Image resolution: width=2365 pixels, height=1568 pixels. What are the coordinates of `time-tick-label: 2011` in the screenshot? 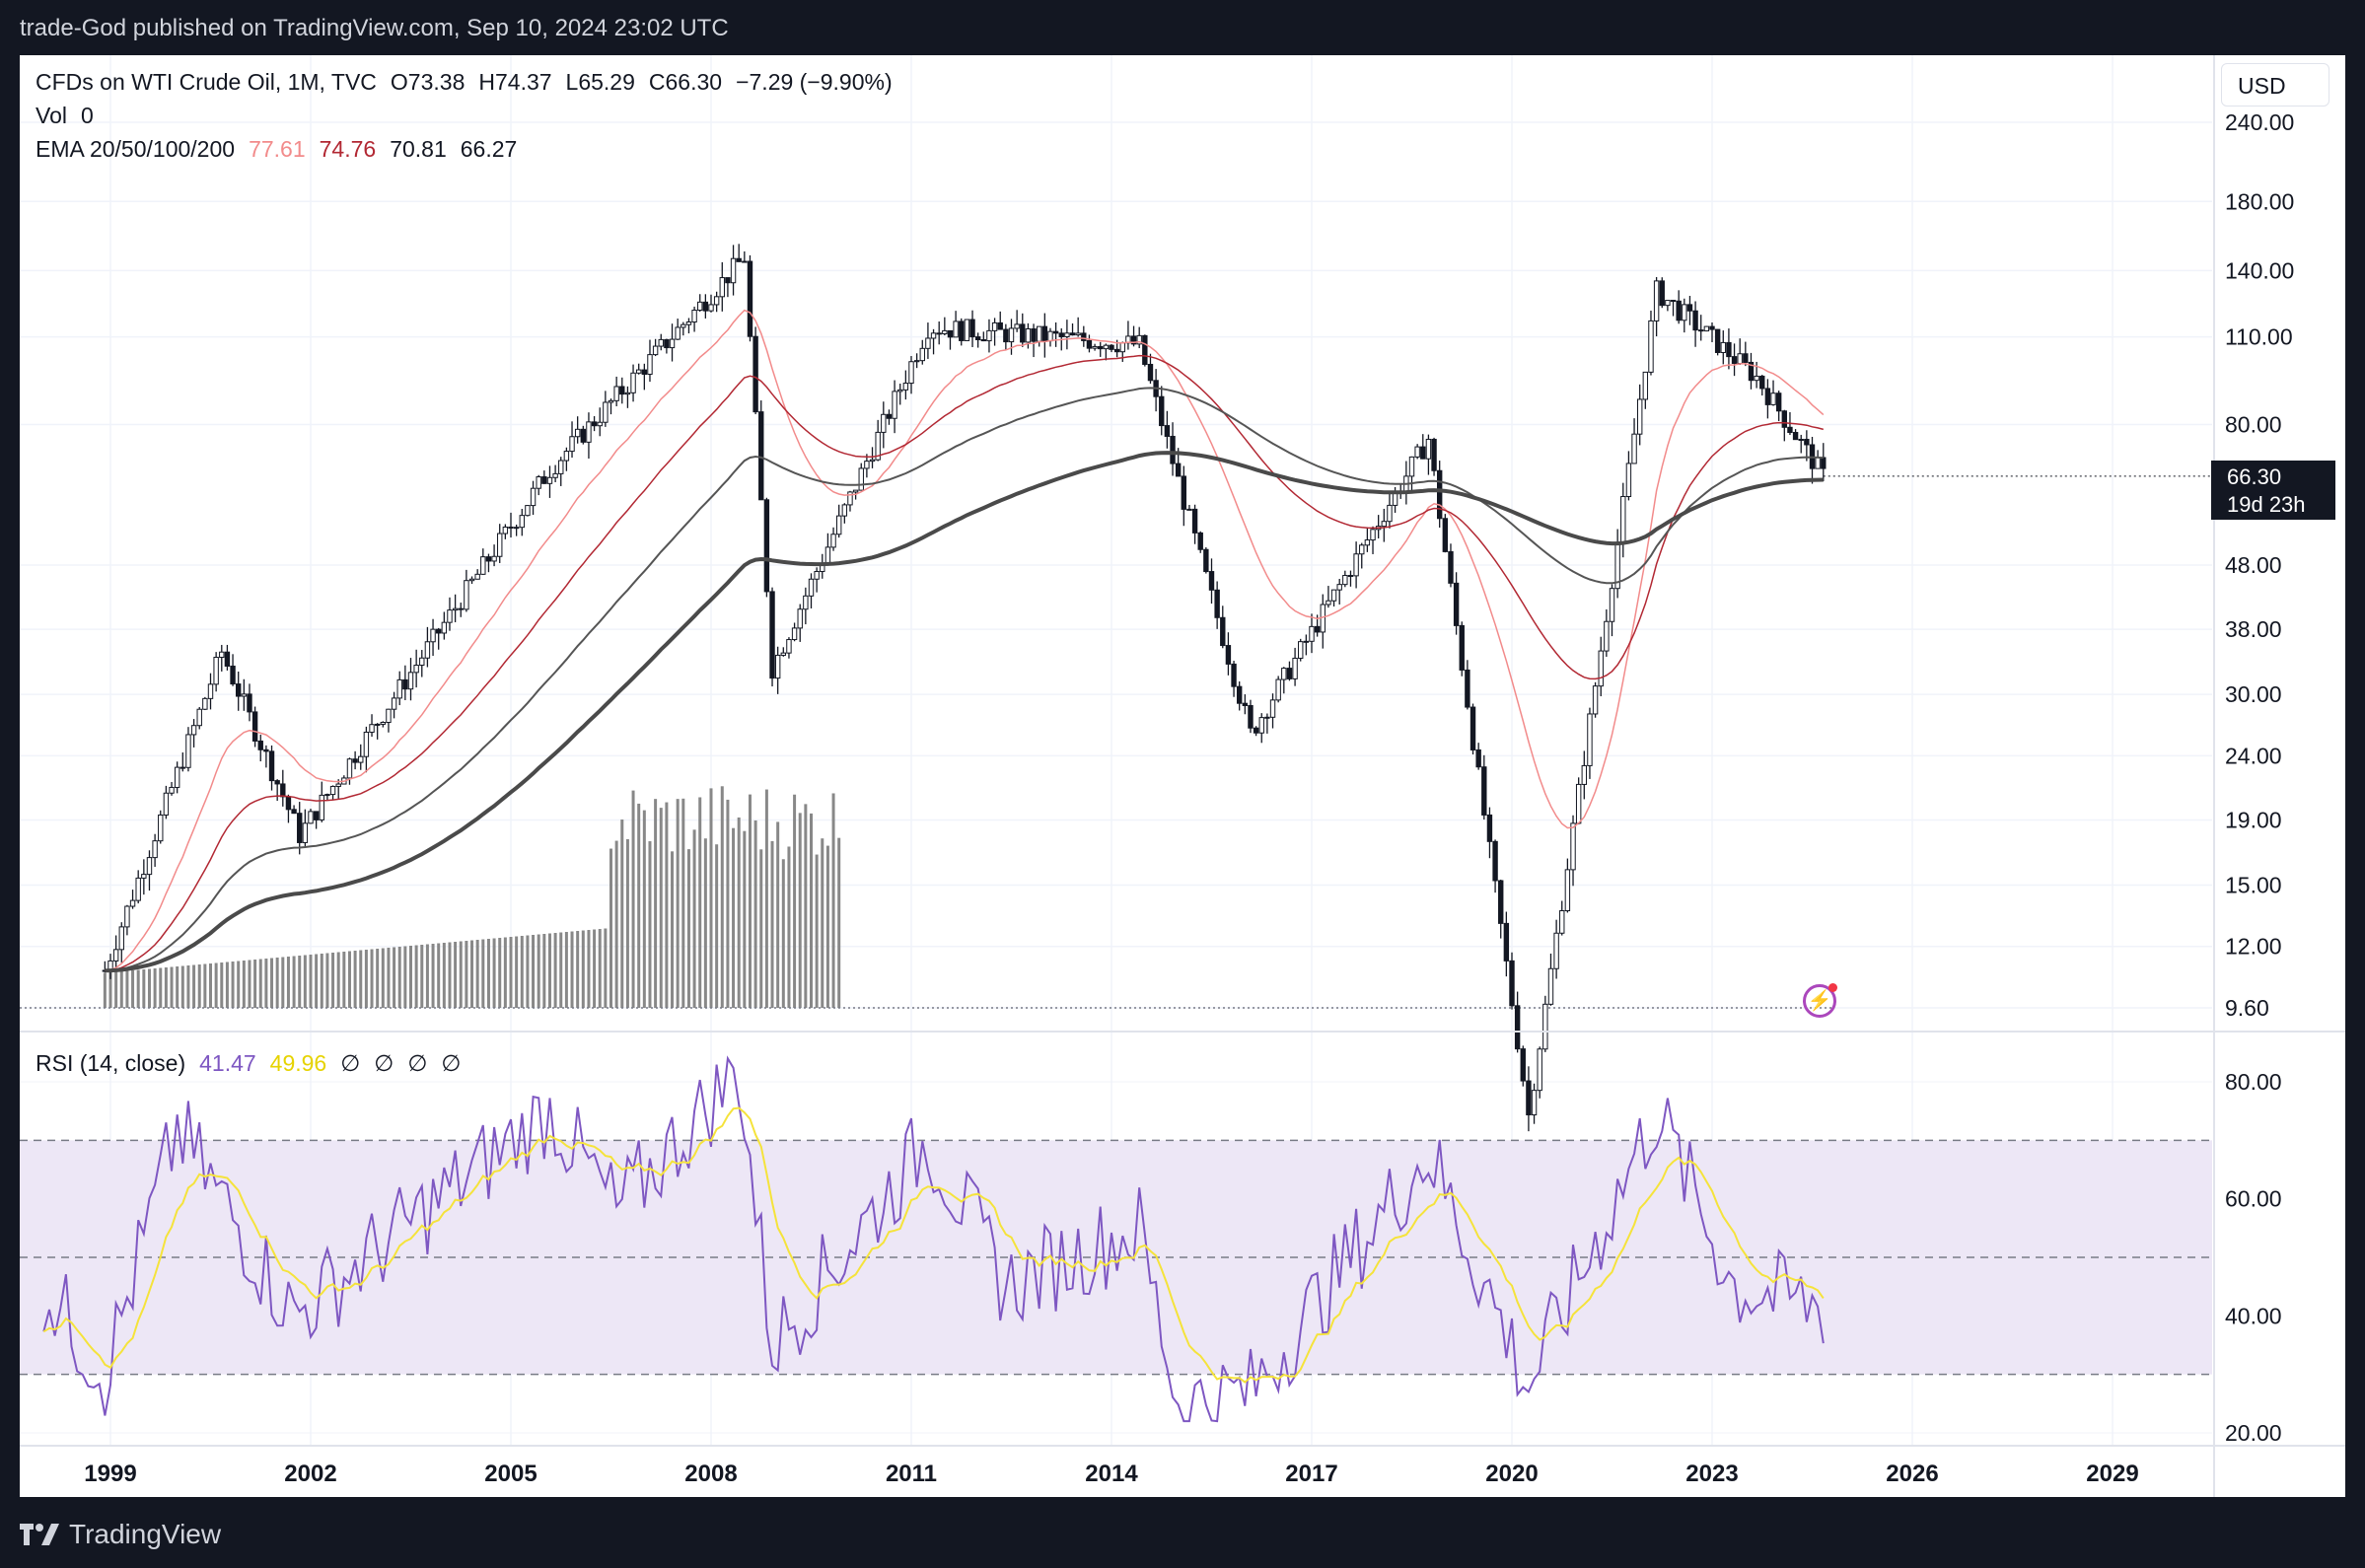 It's located at (912, 1474).